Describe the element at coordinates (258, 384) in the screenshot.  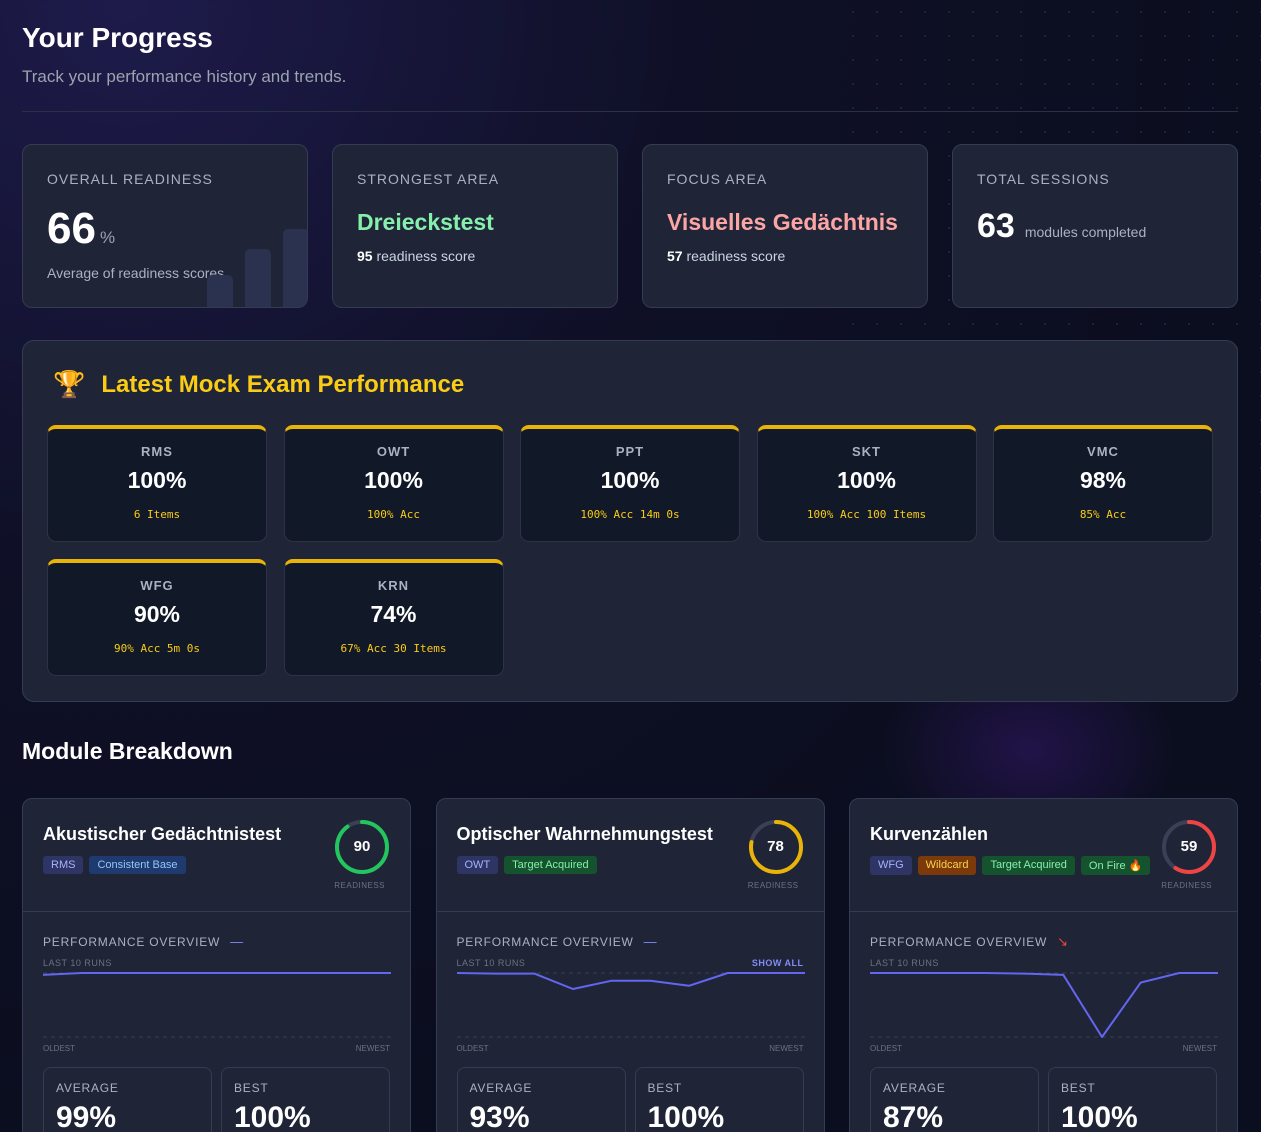
I see `mock-exam-header: 🏆 Latest Mock Exam Performance` at that location.